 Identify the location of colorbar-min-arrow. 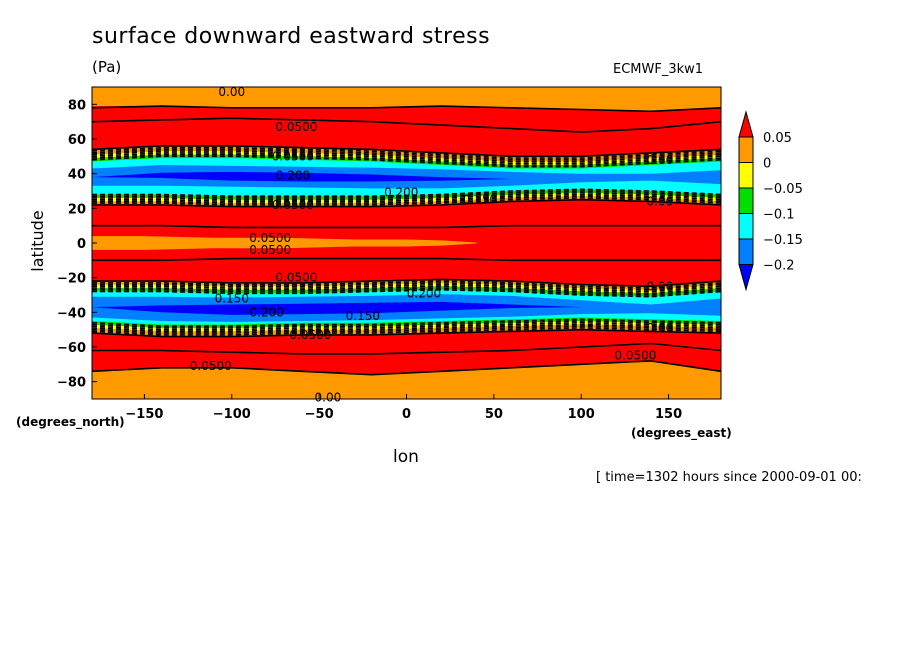
(746, 278).